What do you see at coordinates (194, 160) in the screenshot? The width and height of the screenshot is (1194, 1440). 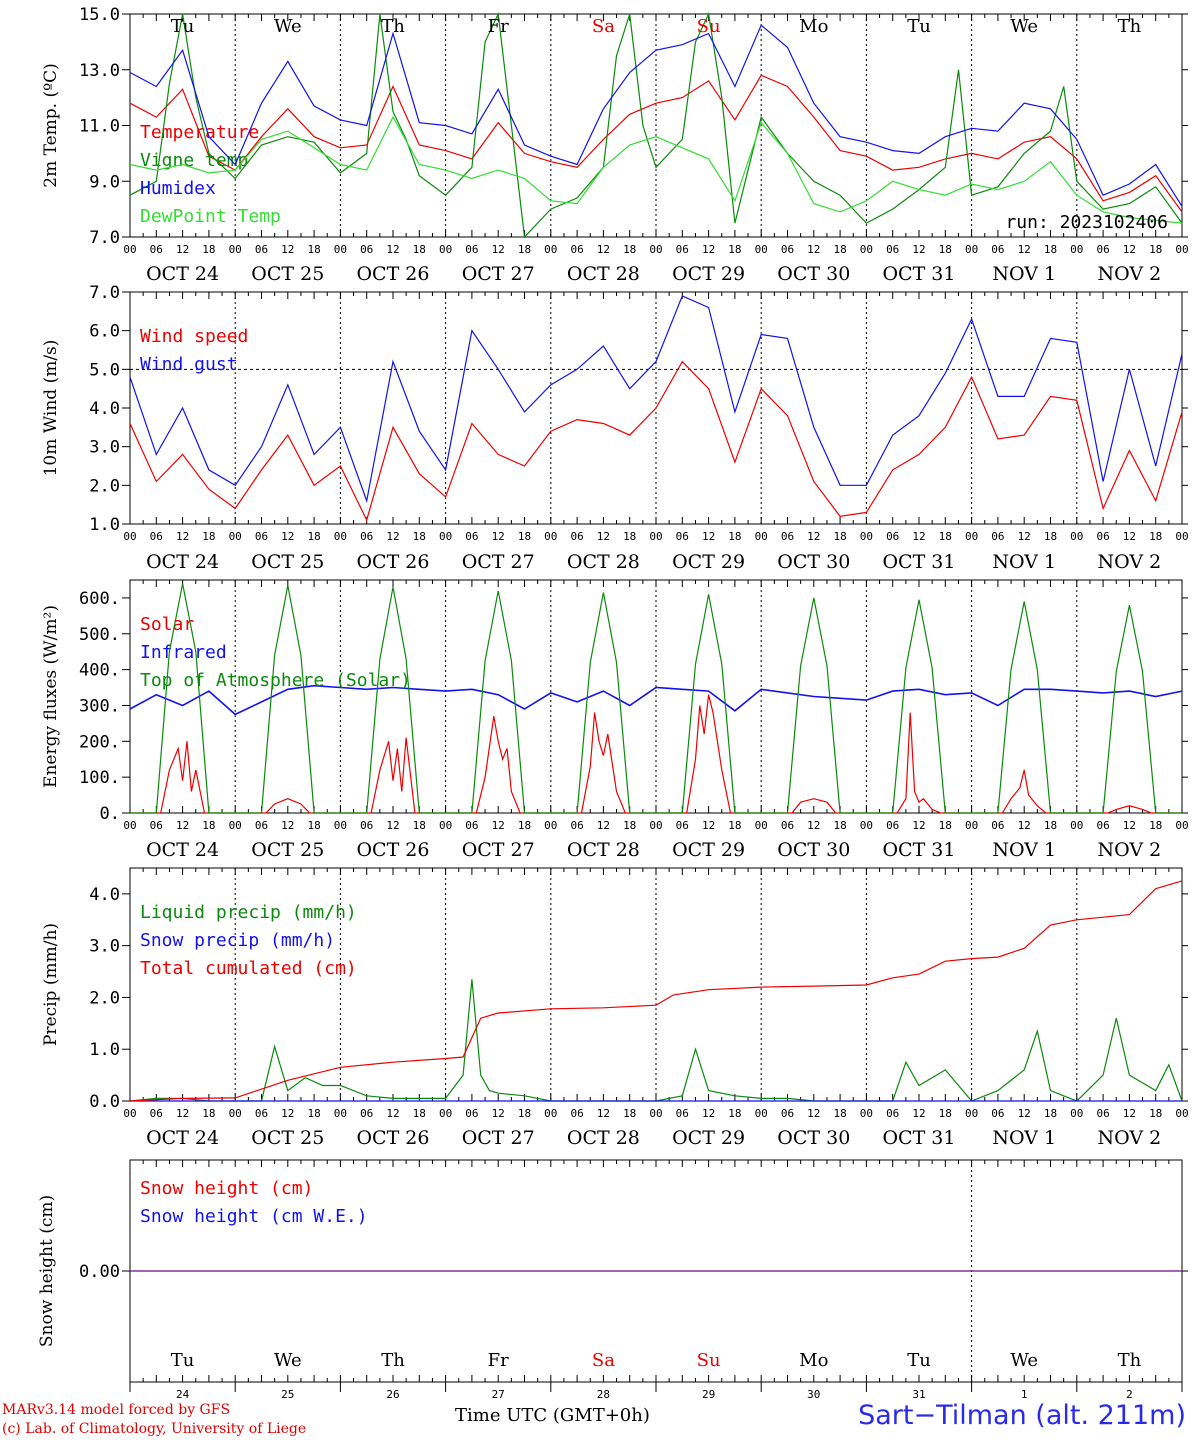 I see `legend-entry: Vigne temp` at bounding box center [194, 160].